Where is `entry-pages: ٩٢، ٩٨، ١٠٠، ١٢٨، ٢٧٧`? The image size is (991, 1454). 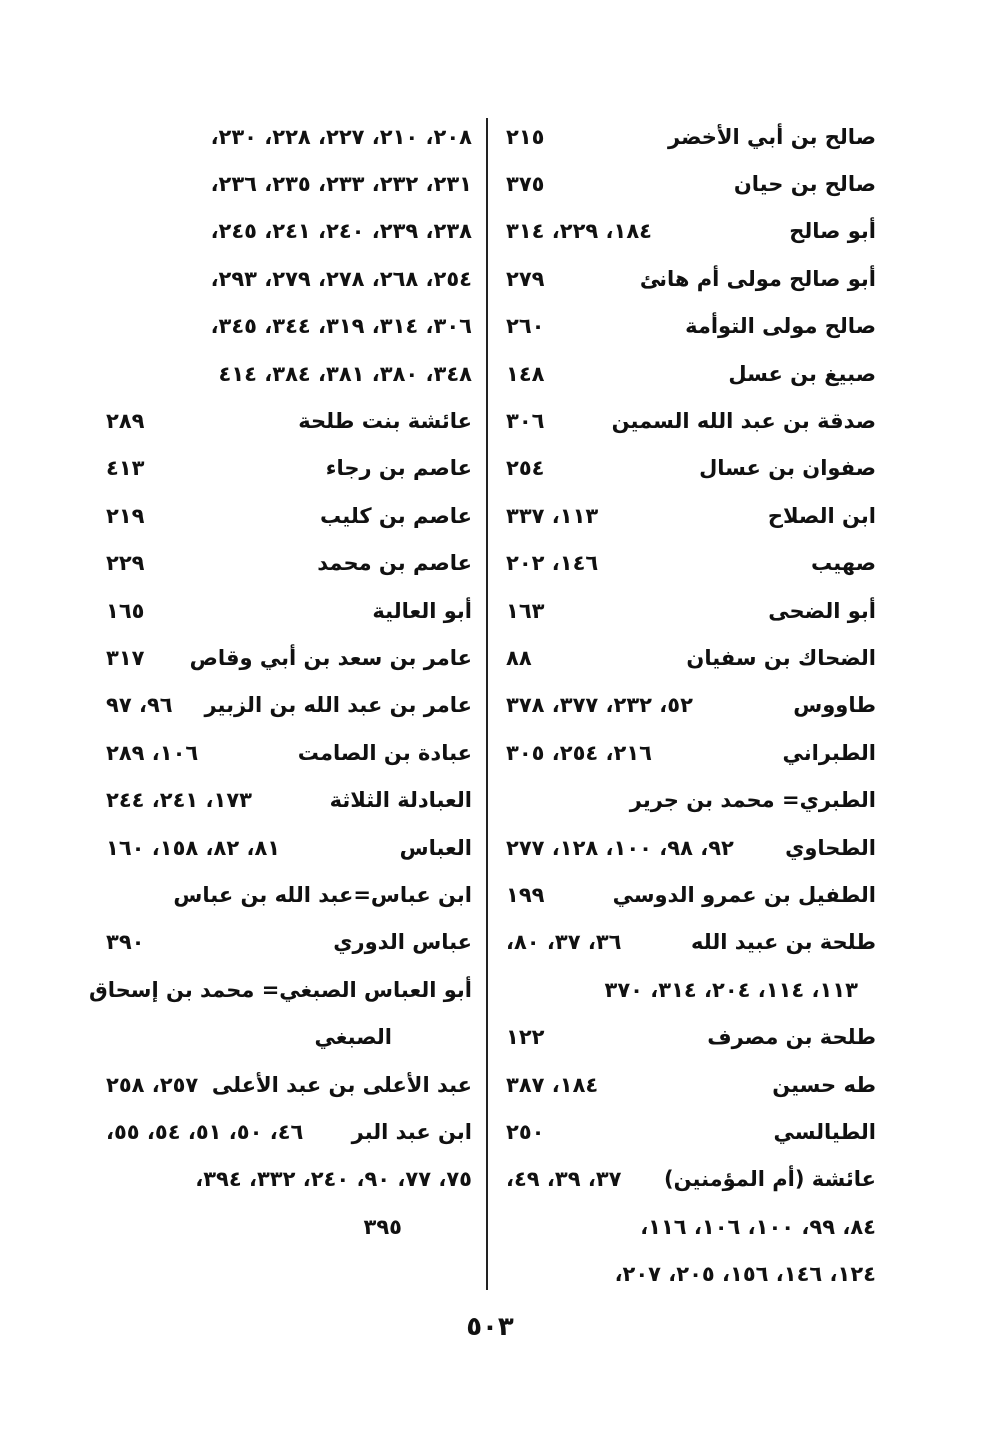 entry-pages: ٩٢، ٩٨، ١٠٠، ١٢٨، ٢٧٧ is located at coordinates (620, 847).